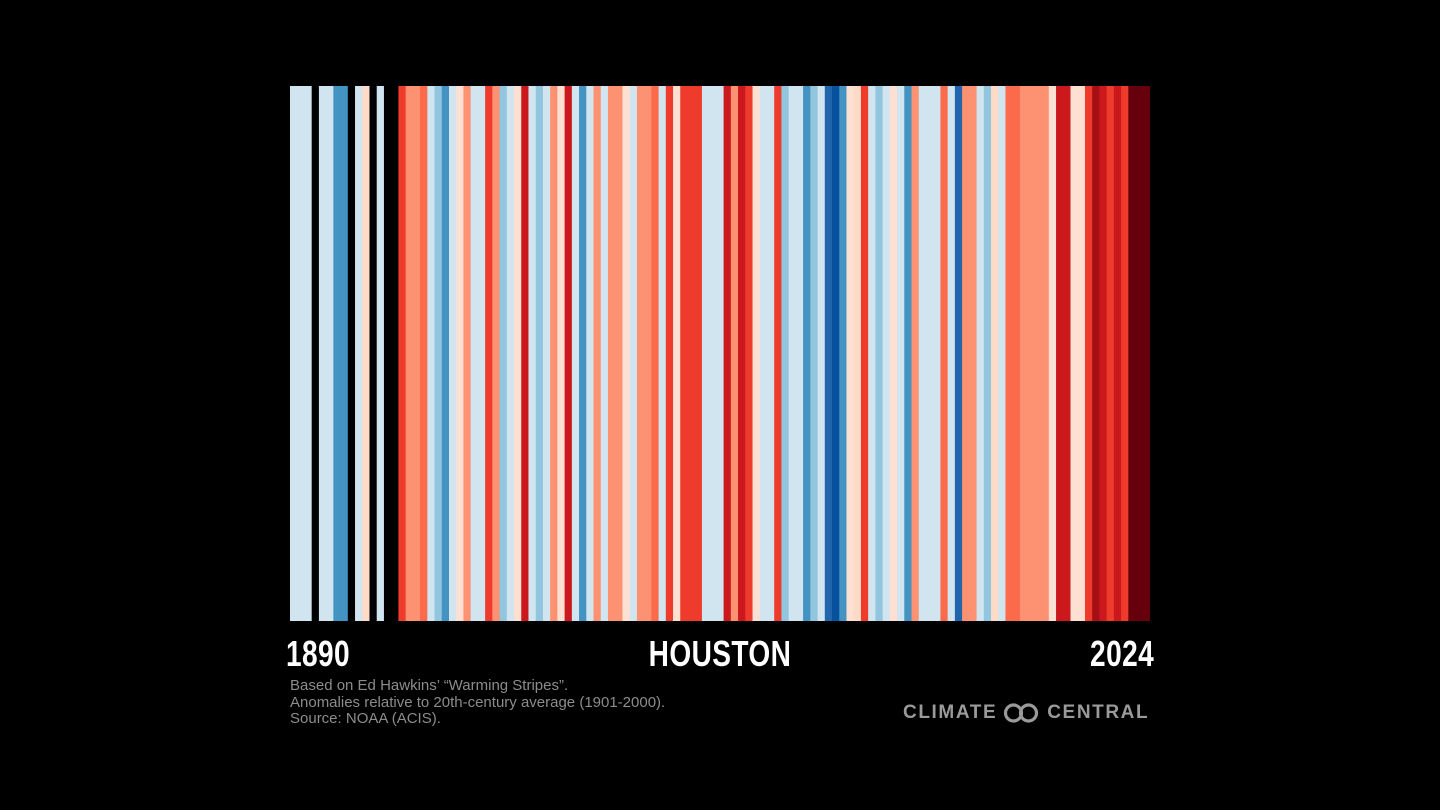  What do you see at coordinates (467, 353) in the screenshot?
I see `stripe-1914` at bounding box center [467, 353].